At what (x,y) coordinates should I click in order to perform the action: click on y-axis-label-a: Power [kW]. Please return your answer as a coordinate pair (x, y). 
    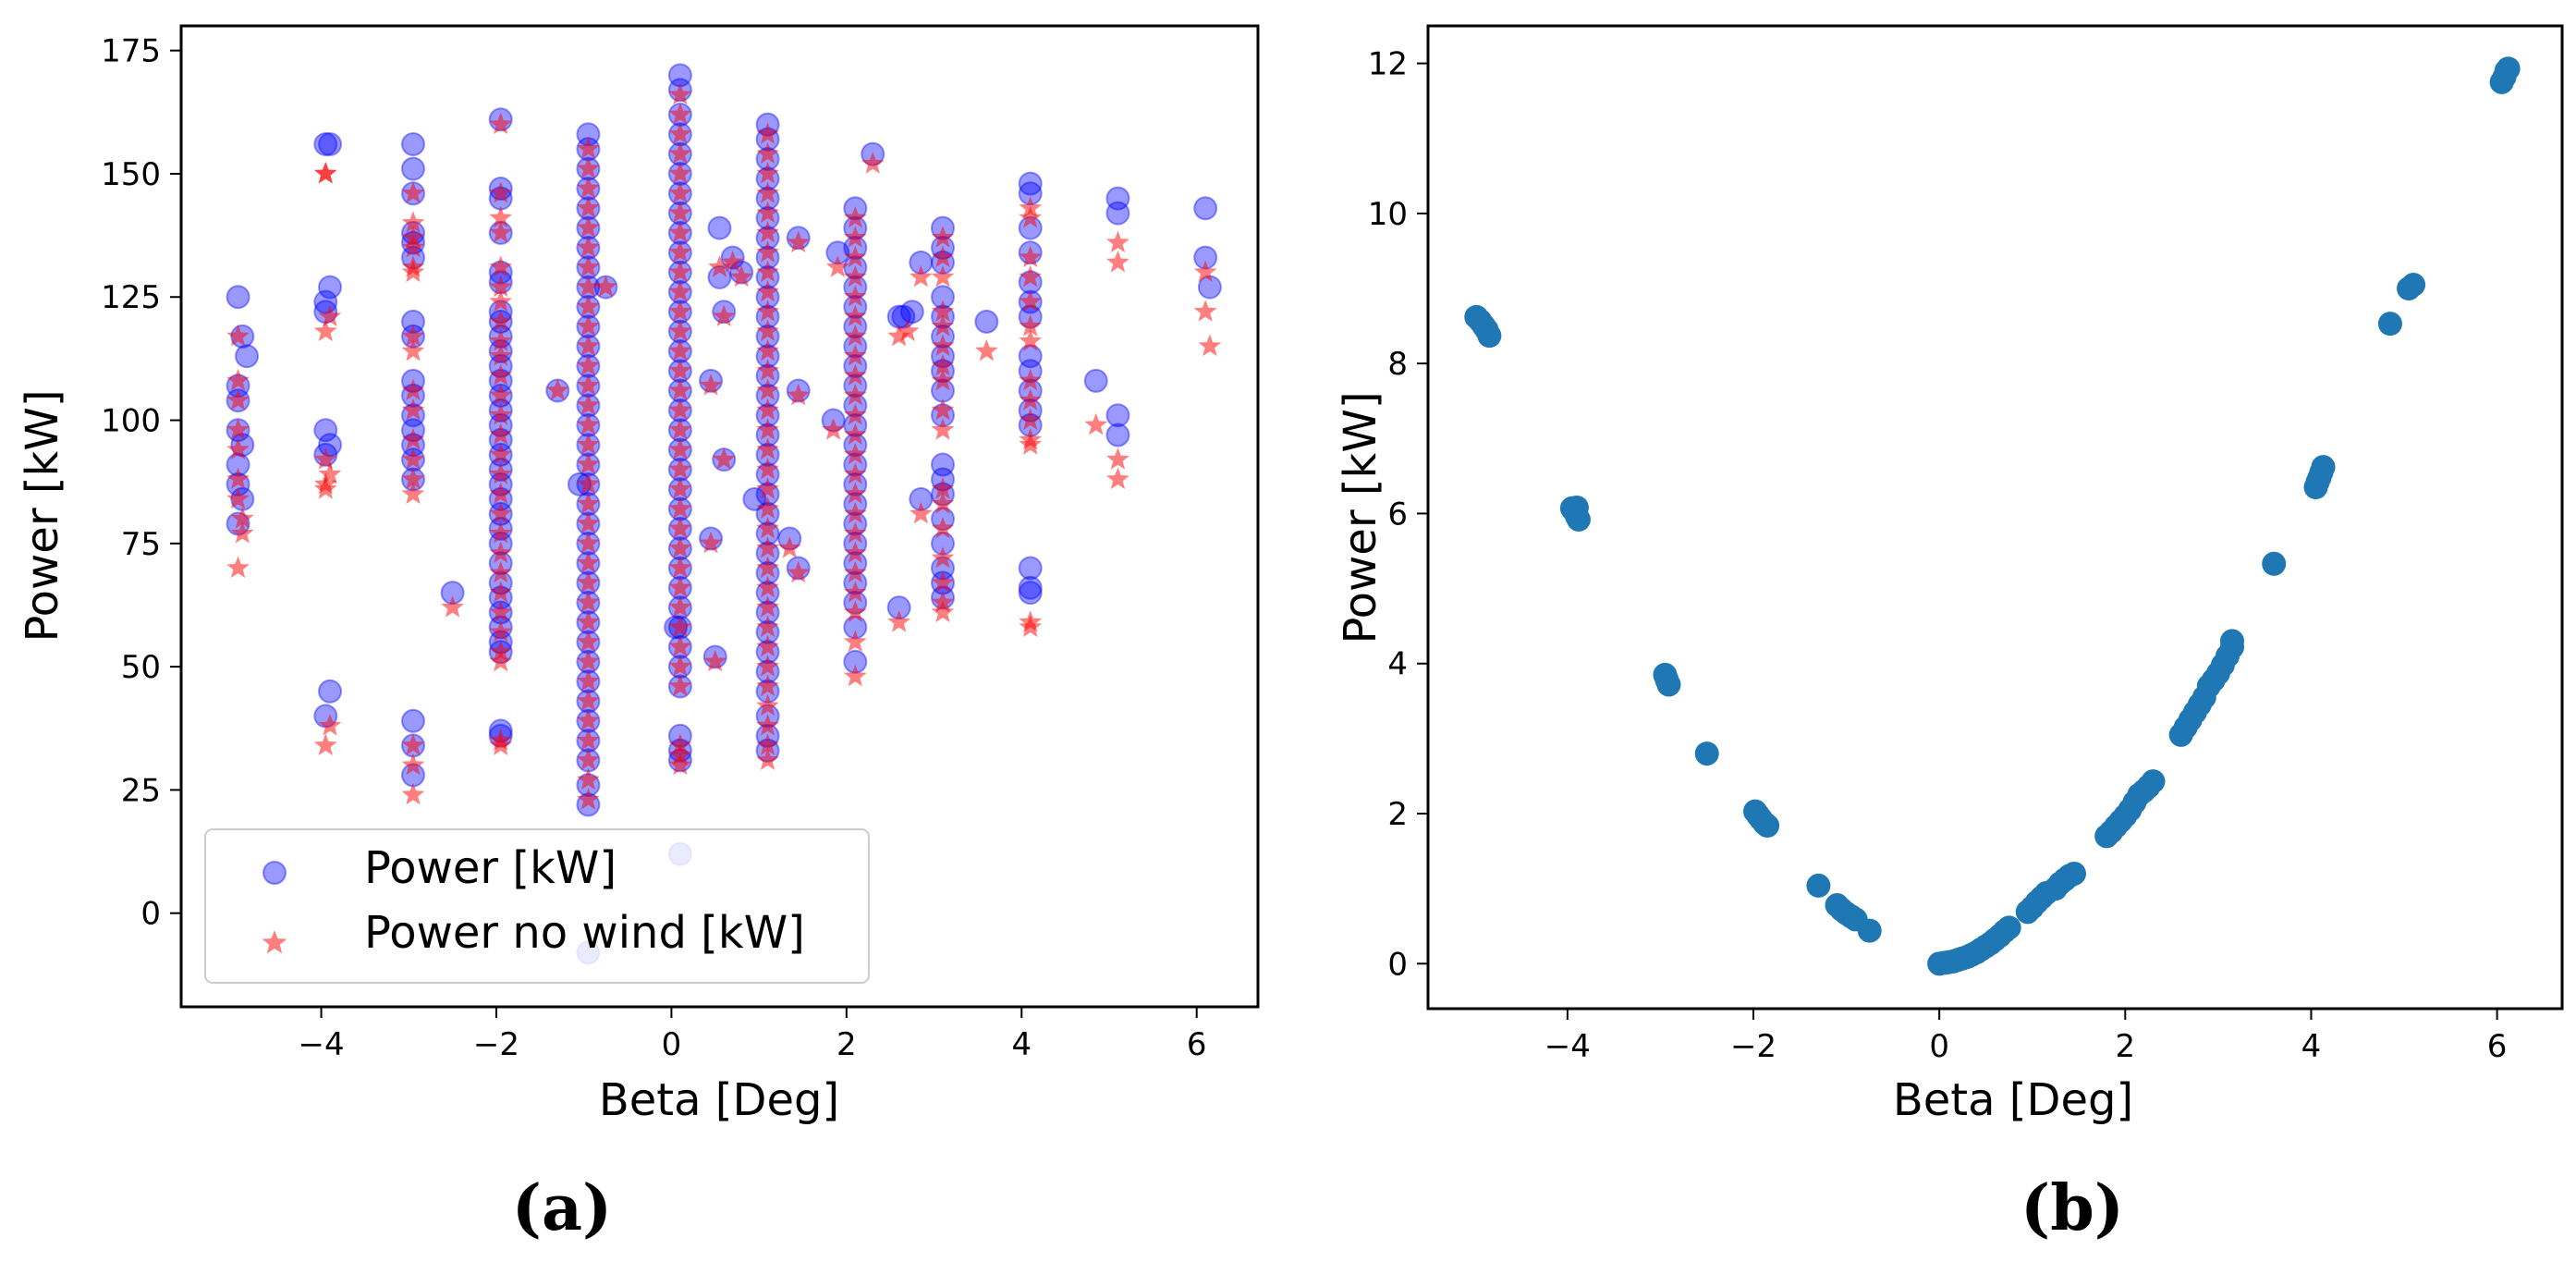
    Looking at the image, I should click on (42, 515).